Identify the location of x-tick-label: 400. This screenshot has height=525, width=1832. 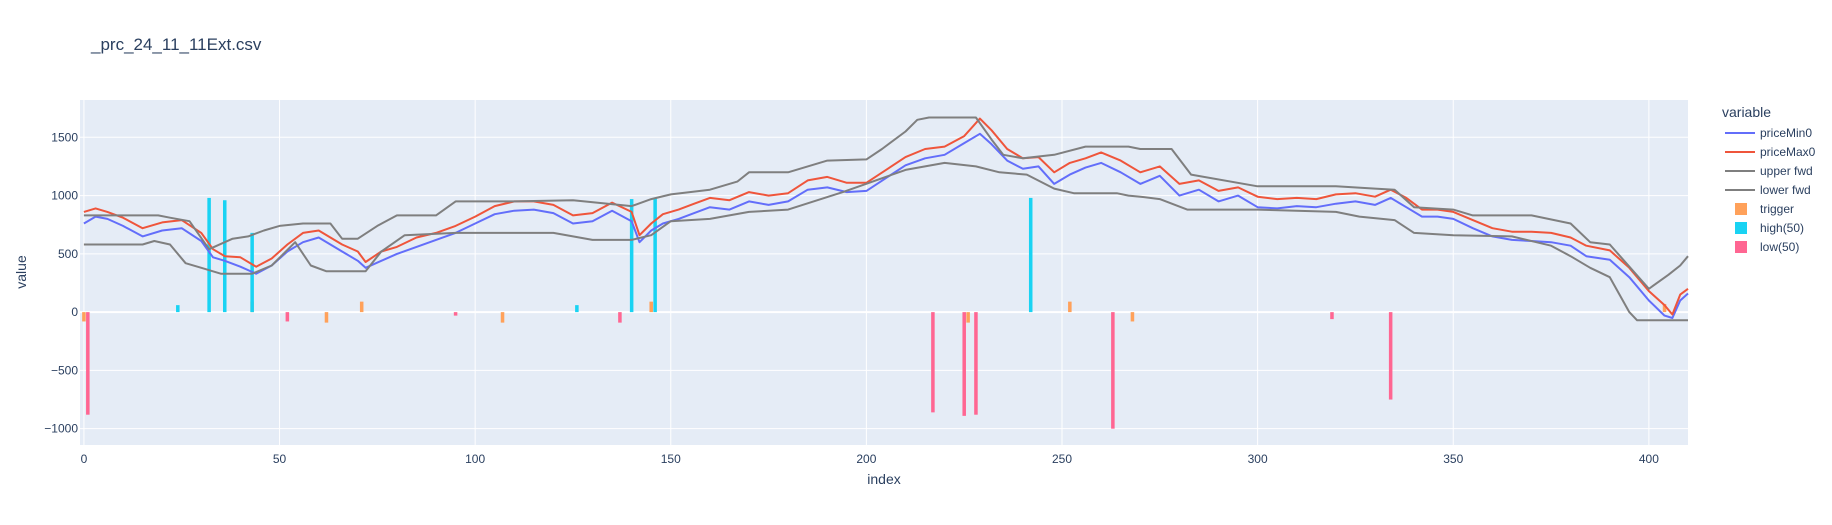
(1649, 459).